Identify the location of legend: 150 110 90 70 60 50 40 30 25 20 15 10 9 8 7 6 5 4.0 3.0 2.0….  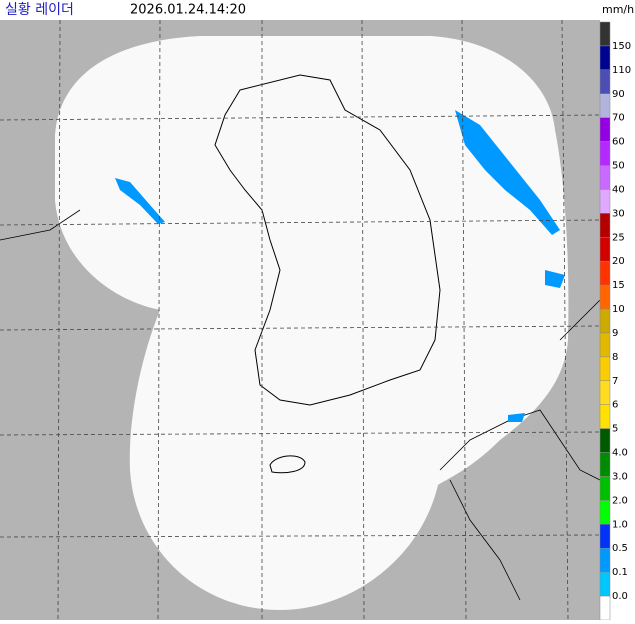
(615, 321).